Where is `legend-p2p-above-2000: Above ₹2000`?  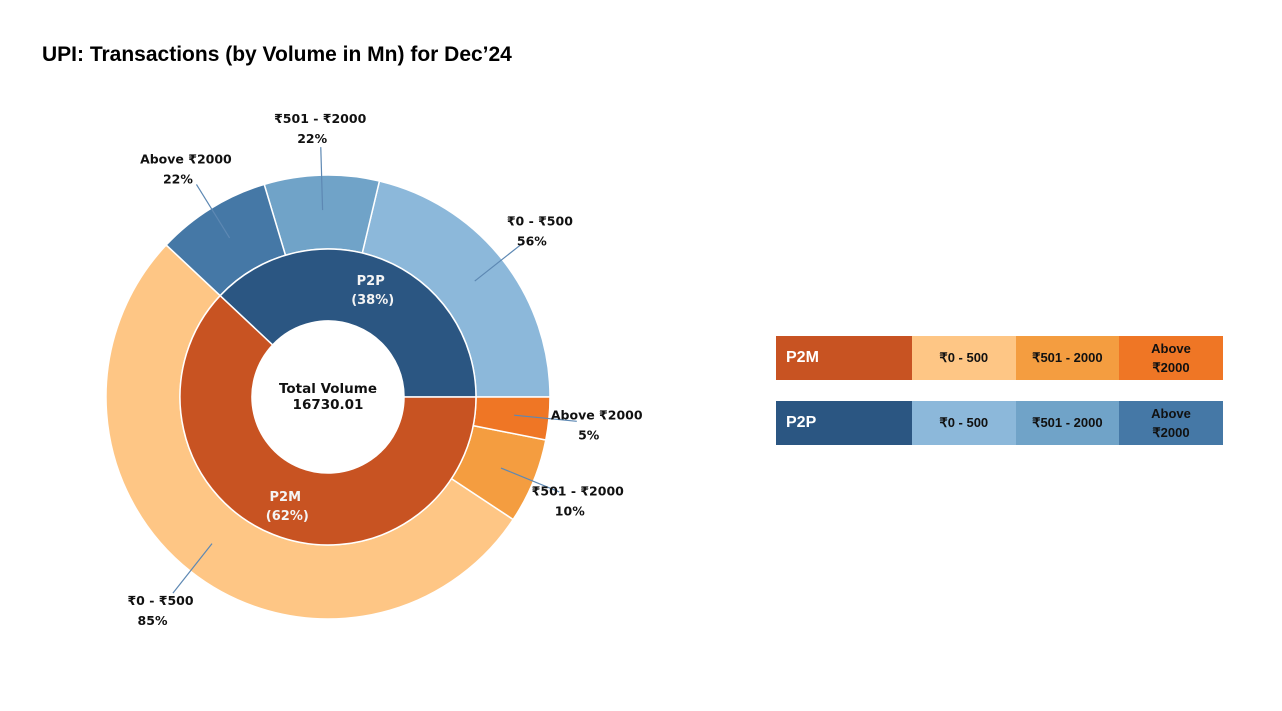
legend-p2p-above-2000: Above ₹2000 is located at coordinates (1171, 423).